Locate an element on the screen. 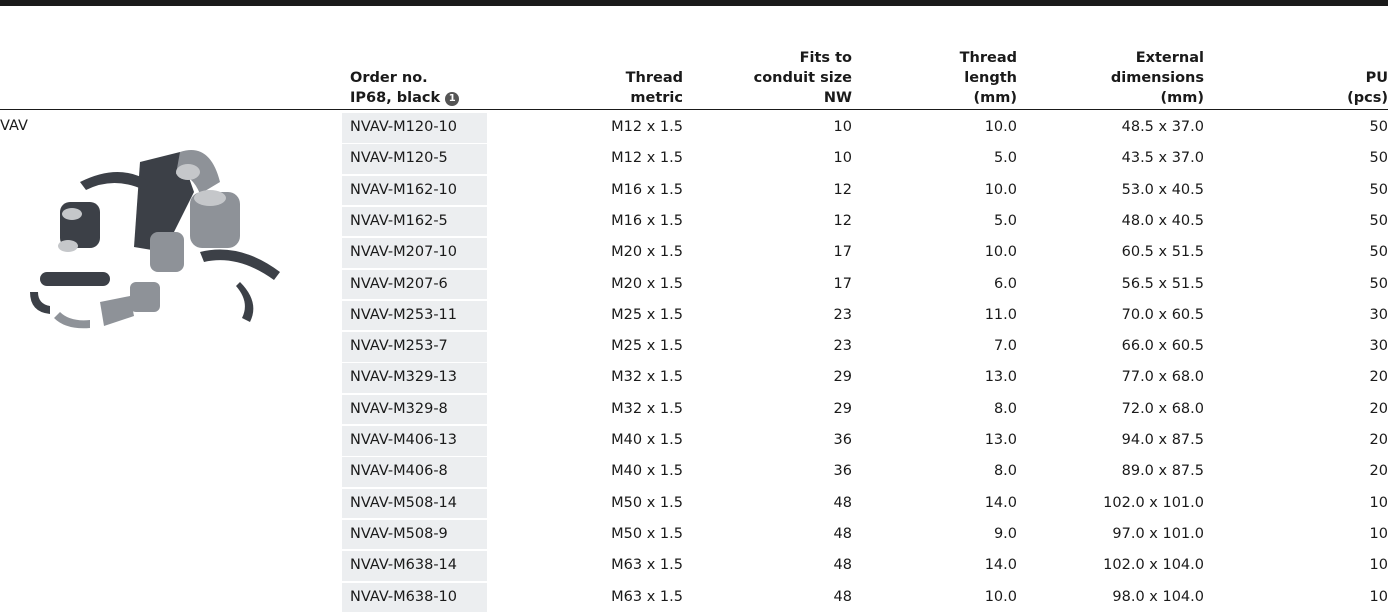 The image size is (1388, 615). table-row: NVAV-M406-13 M40 x 1.5 36 13.0 94.0 x 87.5 20 is located at coordinates (694, 441).